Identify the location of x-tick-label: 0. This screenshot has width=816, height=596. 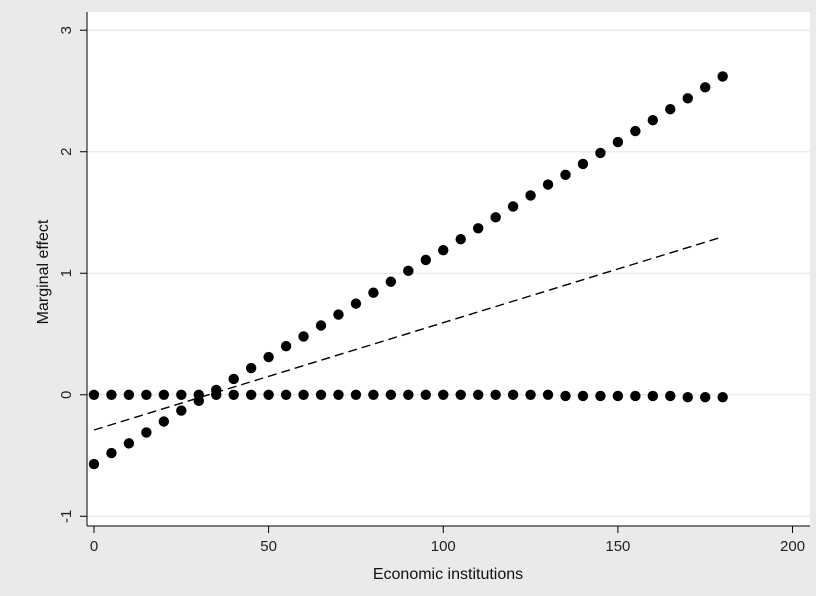
(94, 546).